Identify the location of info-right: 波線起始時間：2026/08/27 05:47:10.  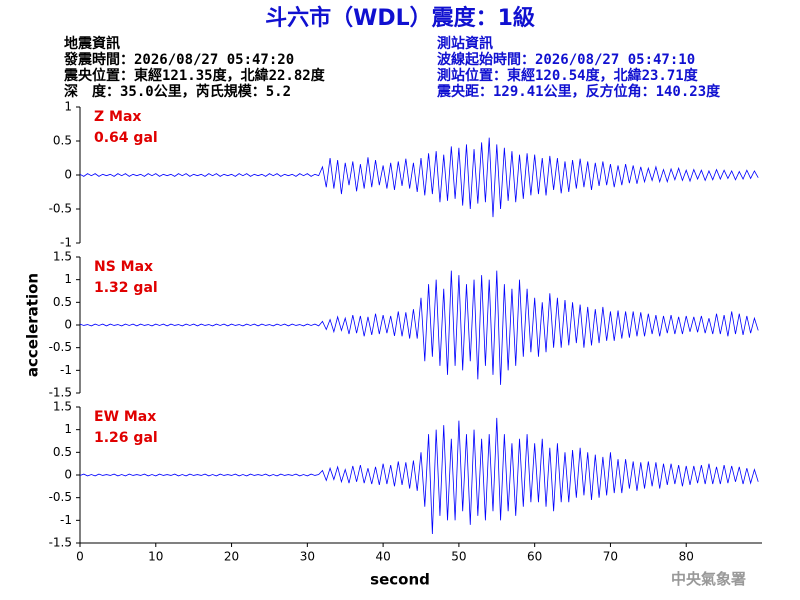
(566, 59).